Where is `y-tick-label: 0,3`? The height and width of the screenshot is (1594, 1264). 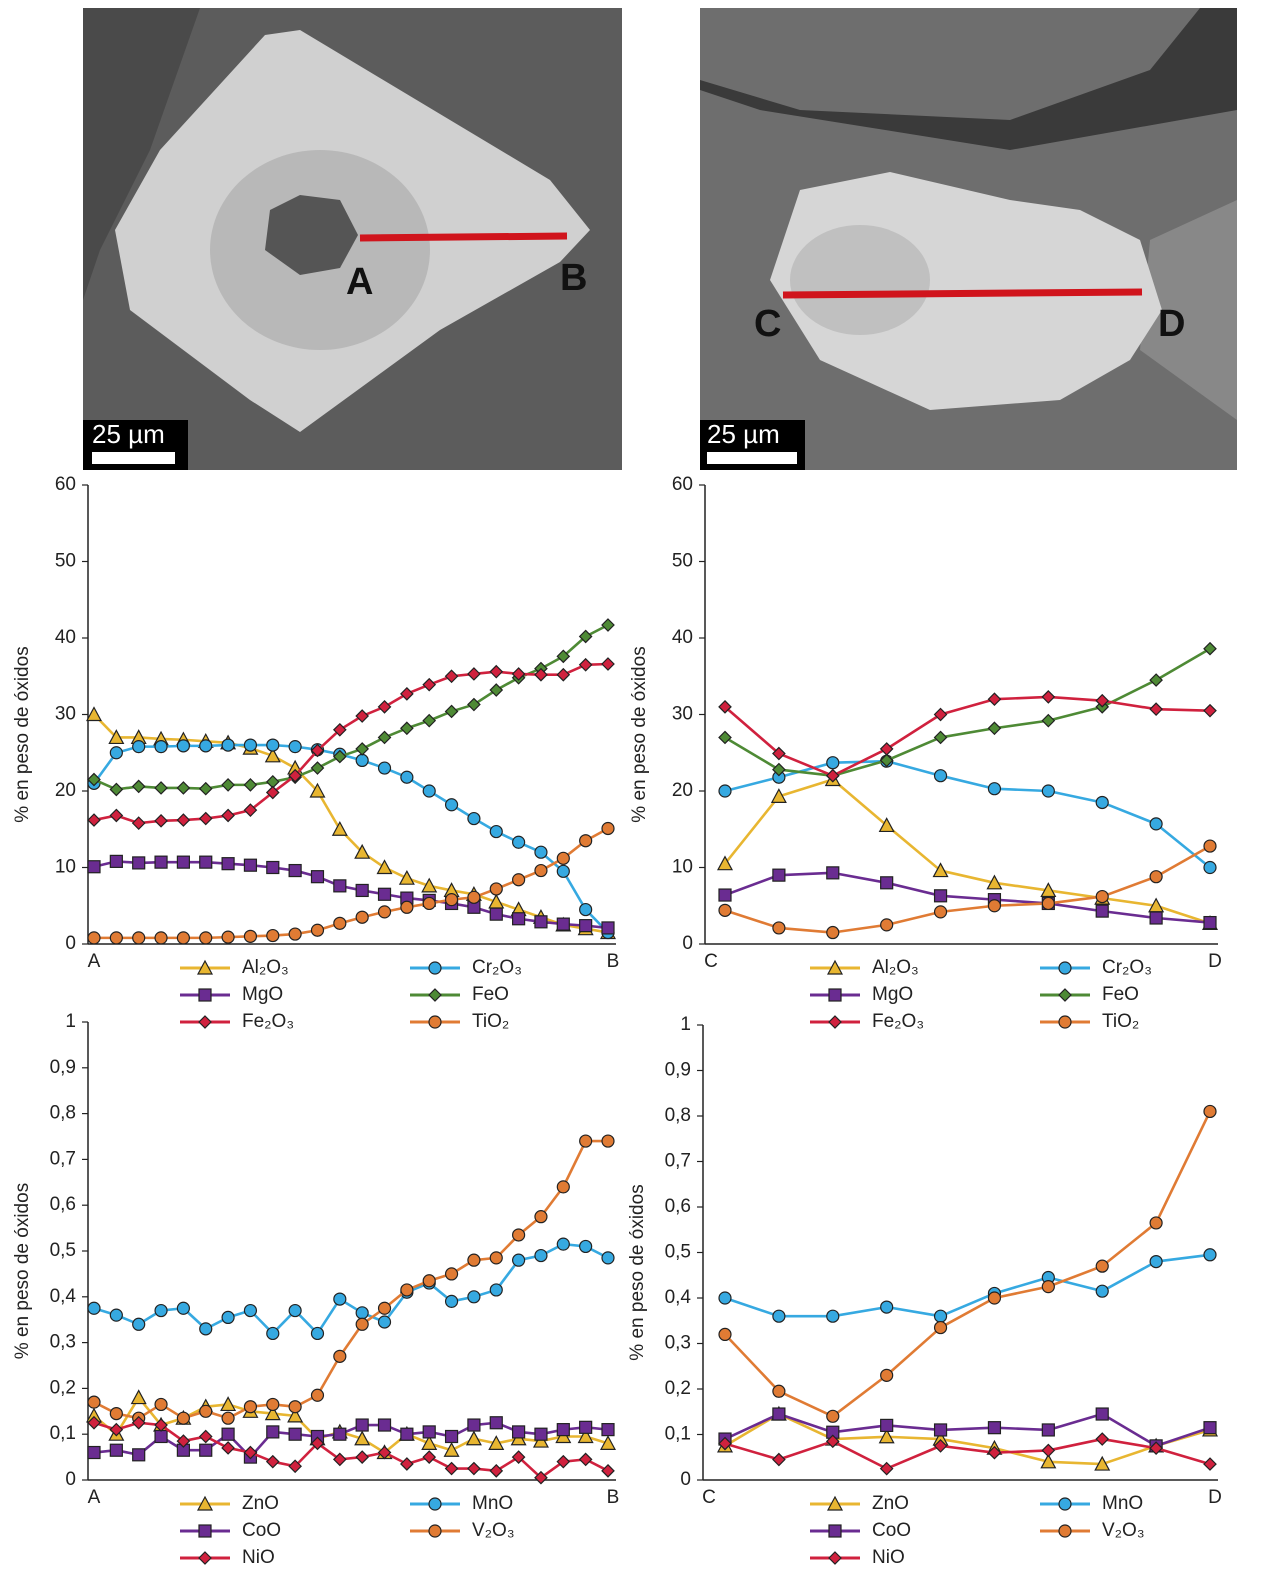
y-tick-label: 0,3 is located at coordinates (63, 1342).